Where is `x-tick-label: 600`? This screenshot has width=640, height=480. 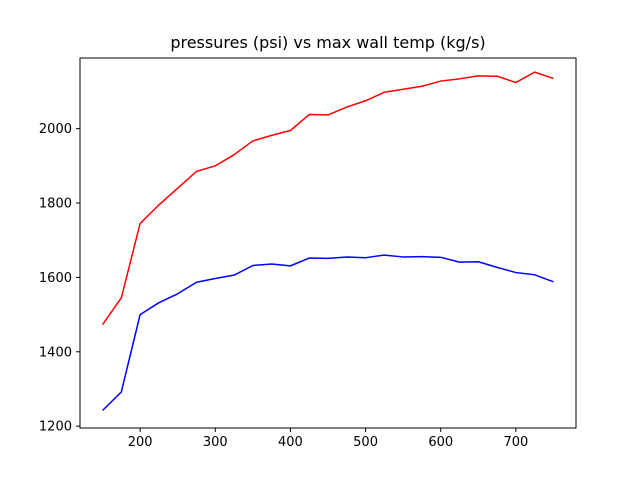 x-tick-label: 600 is located at coordinates (440, 442).